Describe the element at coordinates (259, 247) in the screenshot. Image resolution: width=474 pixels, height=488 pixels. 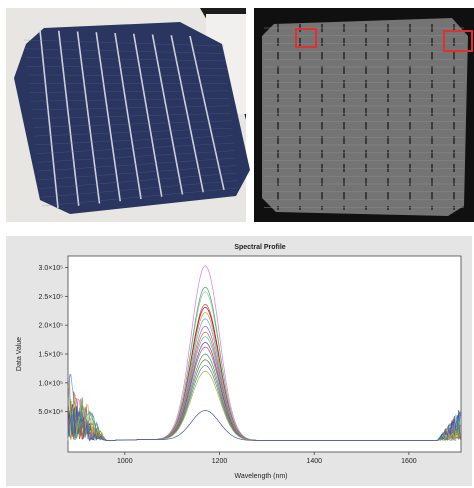
I see `chart-title: Spectral Profile` at that location.